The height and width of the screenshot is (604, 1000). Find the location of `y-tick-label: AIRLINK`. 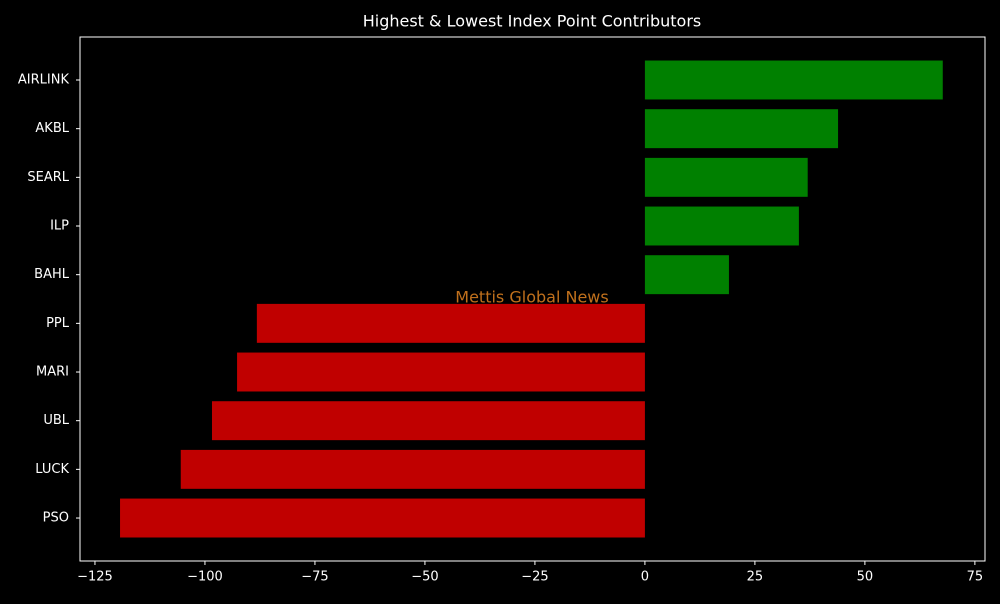

y-tick-label: AIRLINK is located at coordinates (44, 80).